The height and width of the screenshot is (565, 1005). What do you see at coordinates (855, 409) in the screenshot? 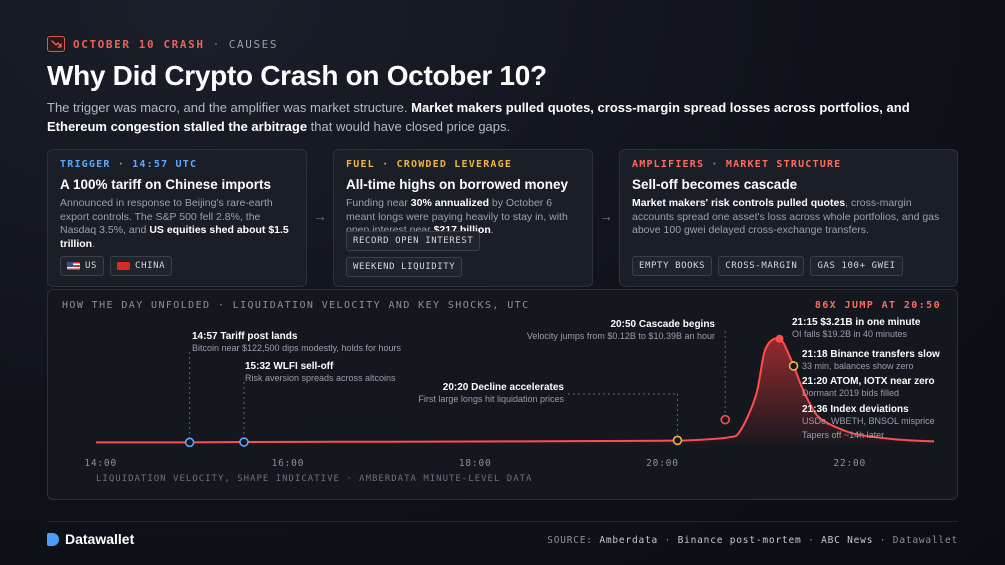
I see `event-title: 21:36 Index deviations` at bounding box center [855, 409].